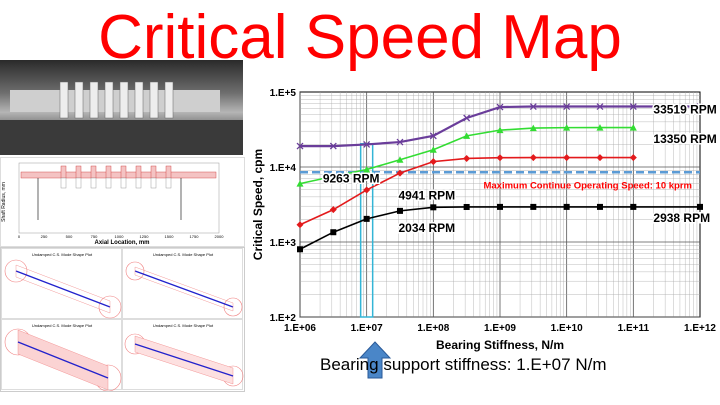  I want to click on mode-shape-plot-2: Undamped C.S. Mode Shape Plot, so click(182, 283).